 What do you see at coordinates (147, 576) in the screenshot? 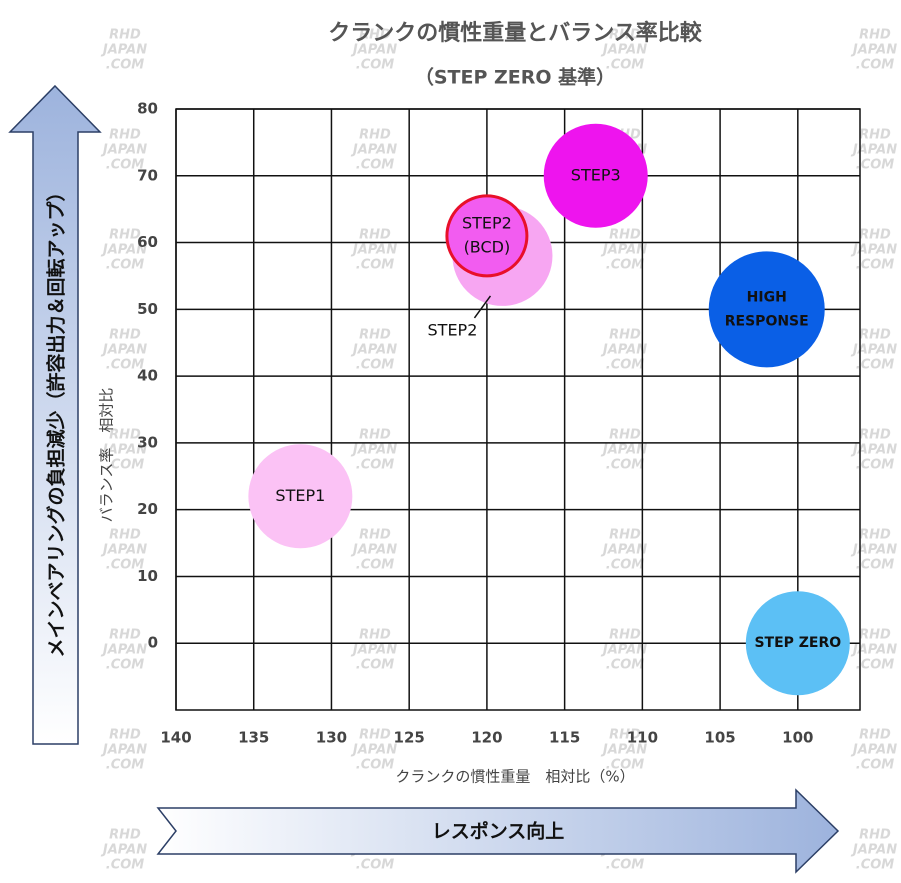
I see `y-tick-label: 10` at bounding box center [147, 576].